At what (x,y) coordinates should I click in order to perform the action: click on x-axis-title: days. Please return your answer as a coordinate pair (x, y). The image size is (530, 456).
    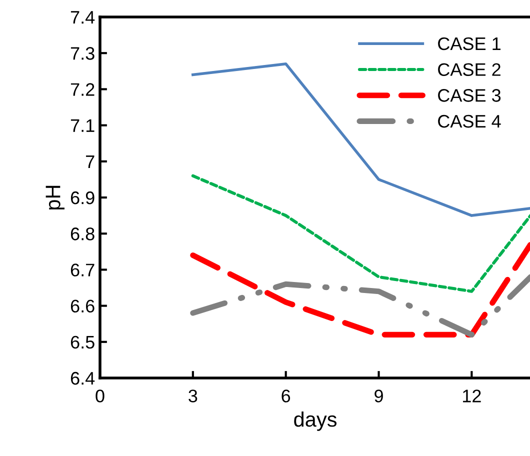
    Looking at the image, I should click on (315, 421).